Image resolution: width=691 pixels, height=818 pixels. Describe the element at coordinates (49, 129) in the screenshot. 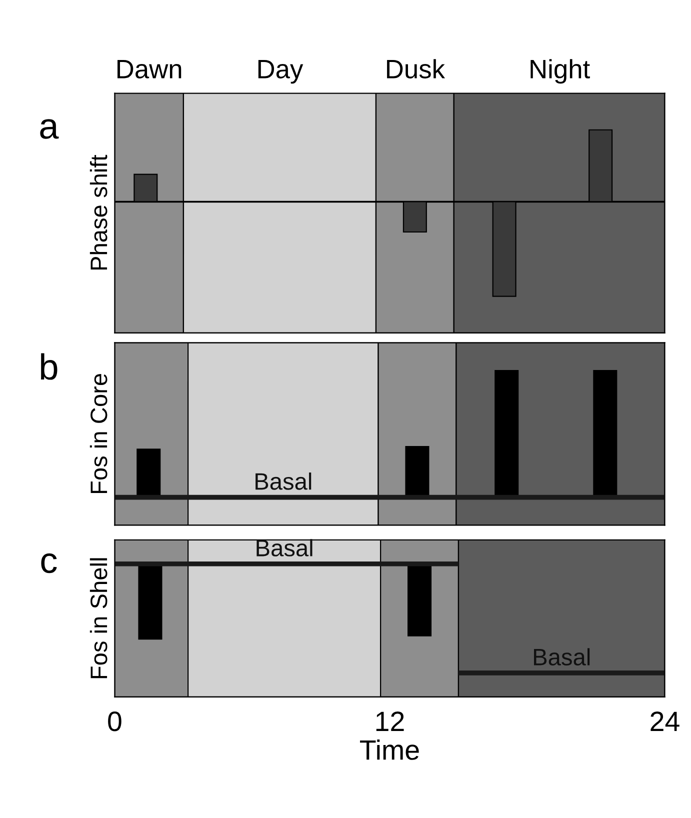

I see `chart-title: a` at that location.